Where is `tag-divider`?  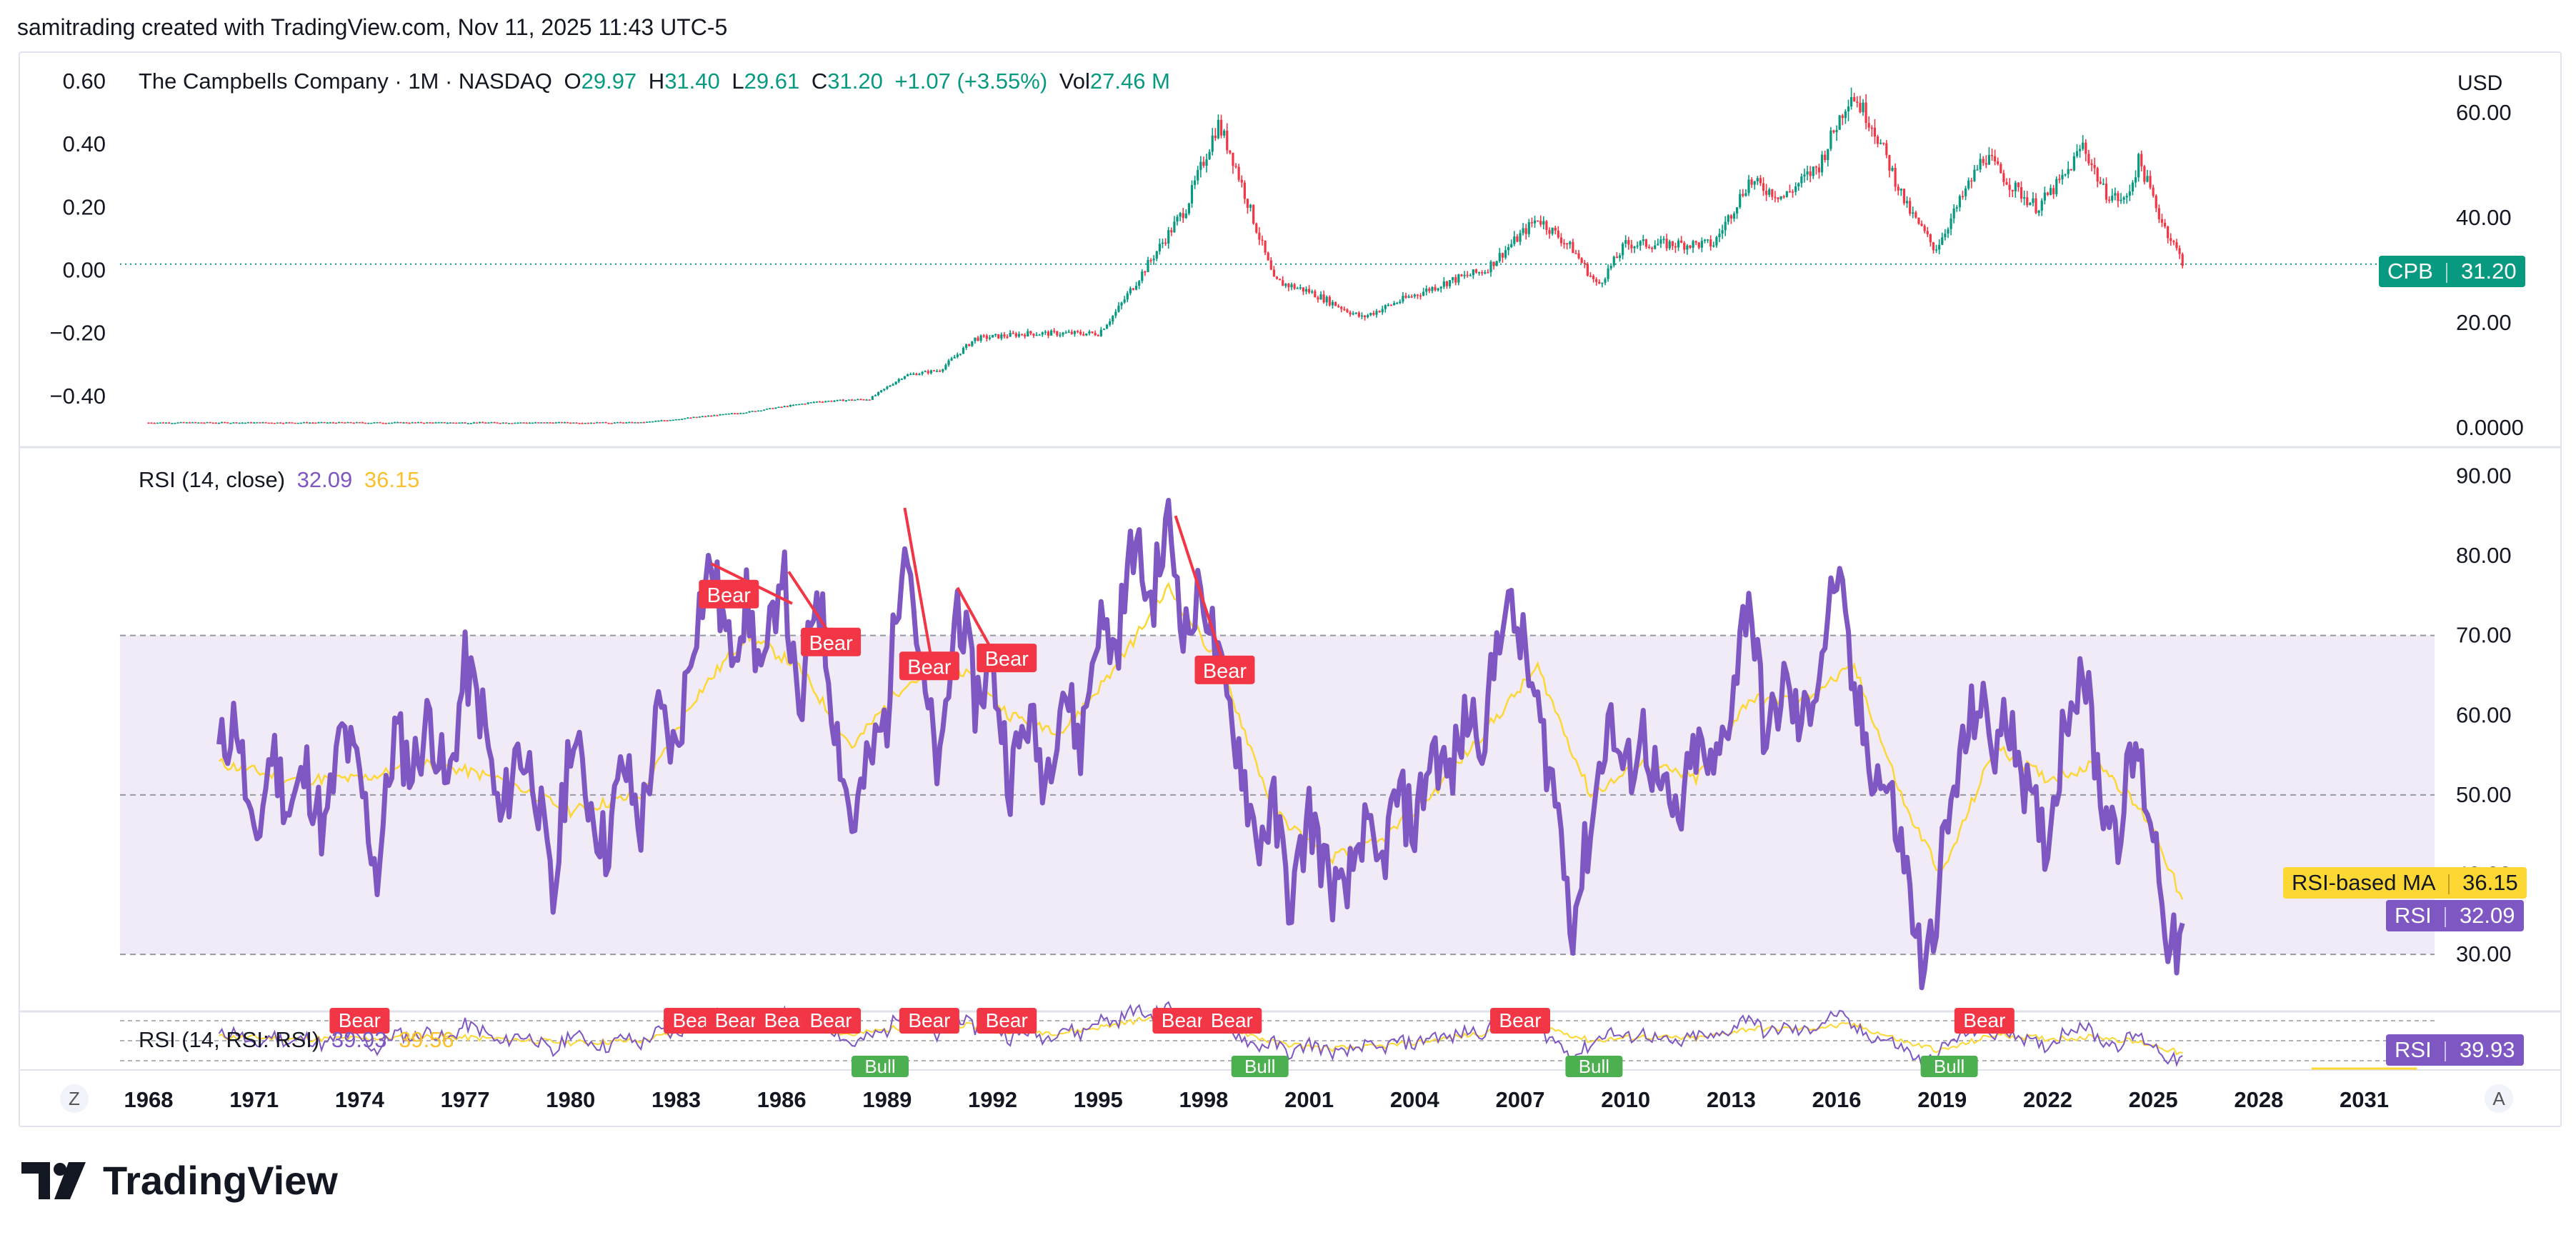
tag-divider is located at coordinates (2446, 916).